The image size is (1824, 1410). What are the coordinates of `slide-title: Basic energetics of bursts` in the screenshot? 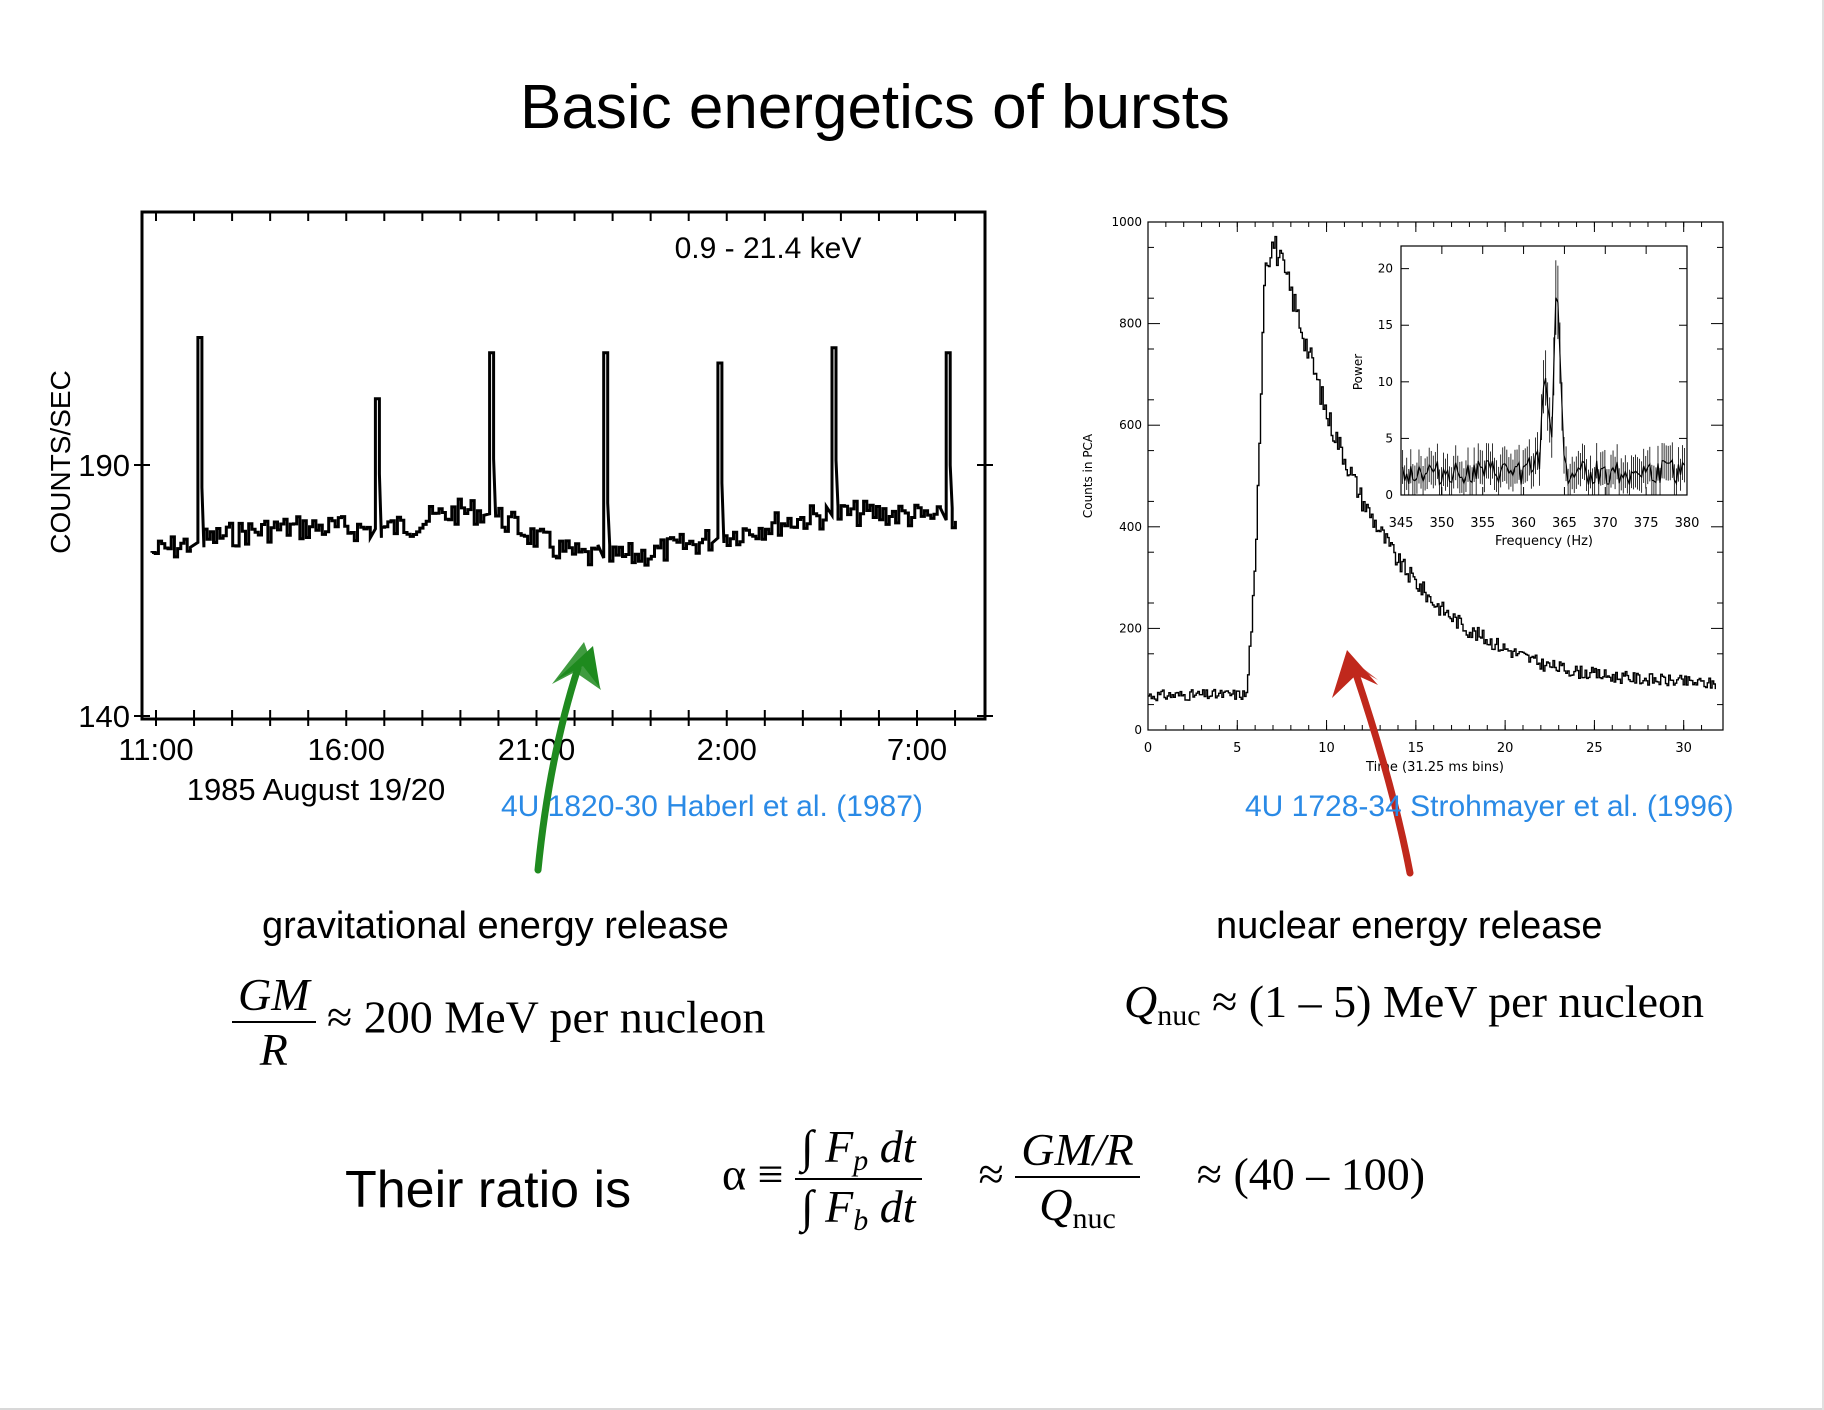 It's located at (875, 107).